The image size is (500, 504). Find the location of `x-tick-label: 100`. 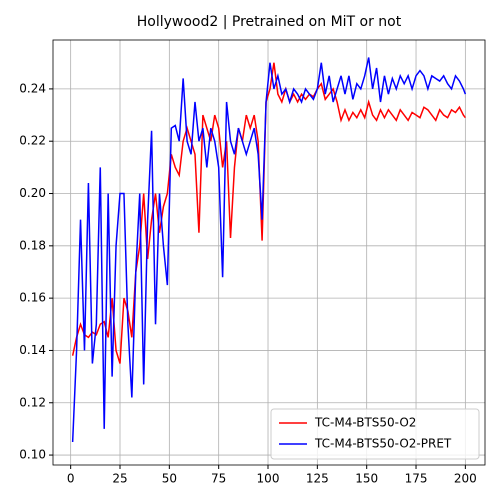

x-tick-label: 100 is located at coordinates (268, 479).